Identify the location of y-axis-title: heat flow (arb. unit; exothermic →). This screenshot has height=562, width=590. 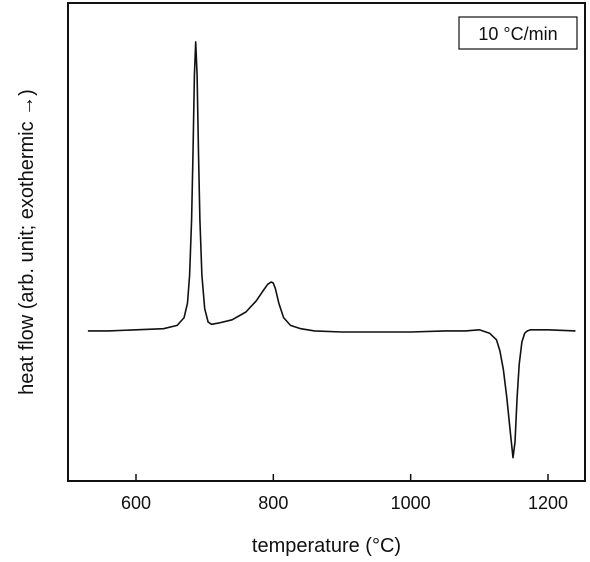
(27, 242).